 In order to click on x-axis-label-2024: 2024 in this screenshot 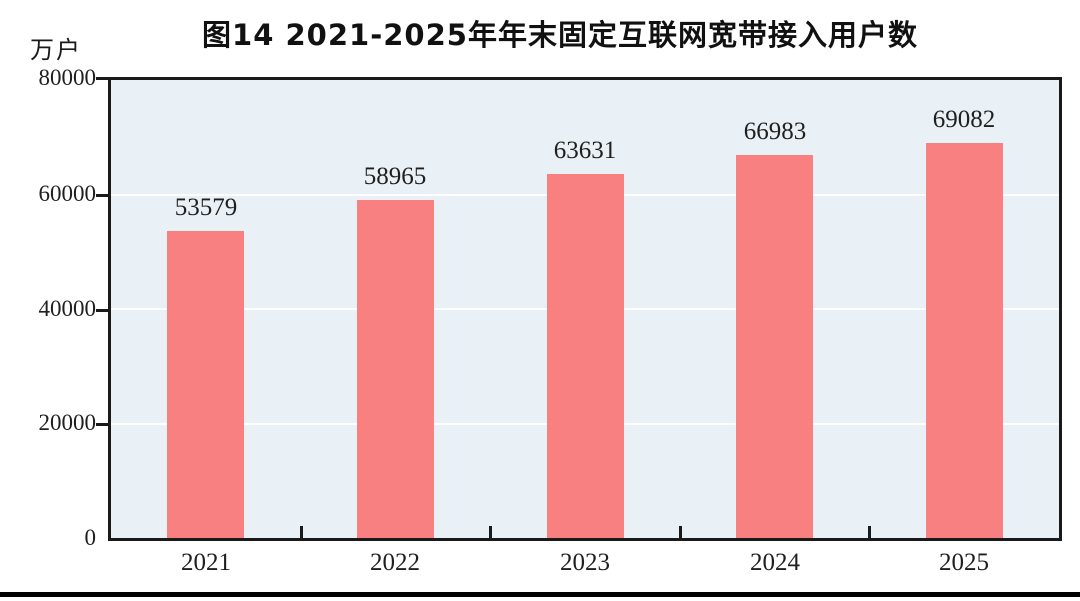, I will do `click(775, 562)`.